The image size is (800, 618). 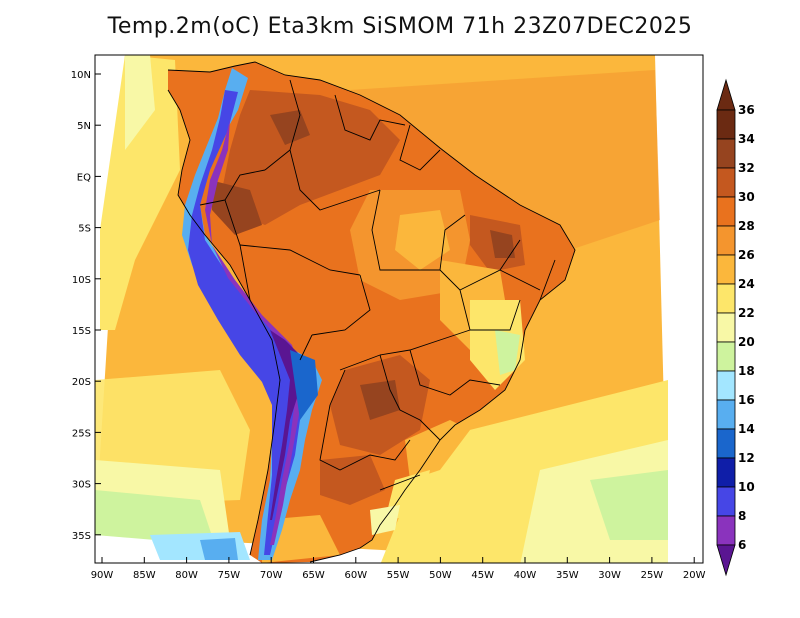 I want to click on colorbar-label: 14, so click(x=746, y=429).